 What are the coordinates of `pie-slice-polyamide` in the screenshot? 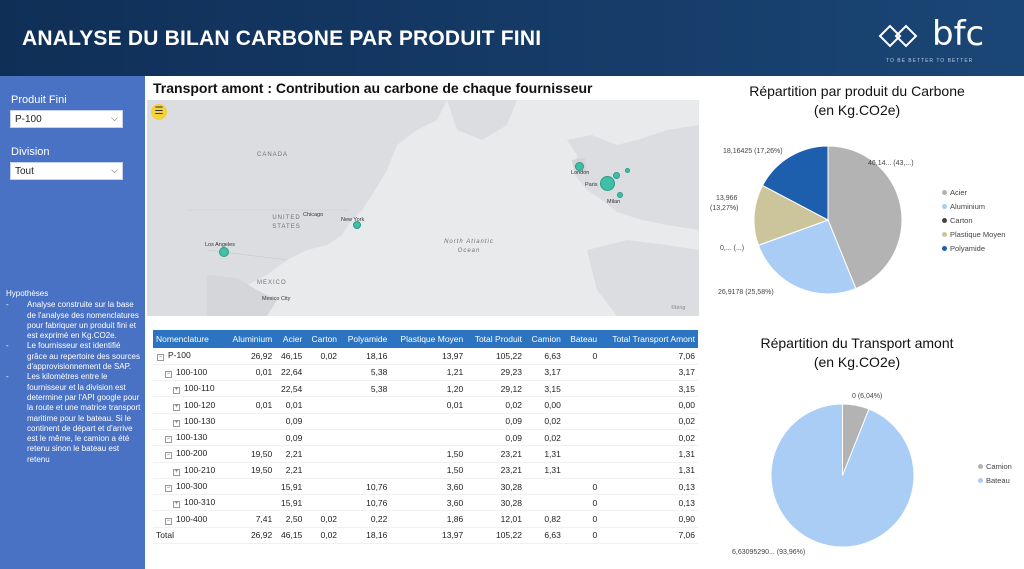 It's located at (795, 183).